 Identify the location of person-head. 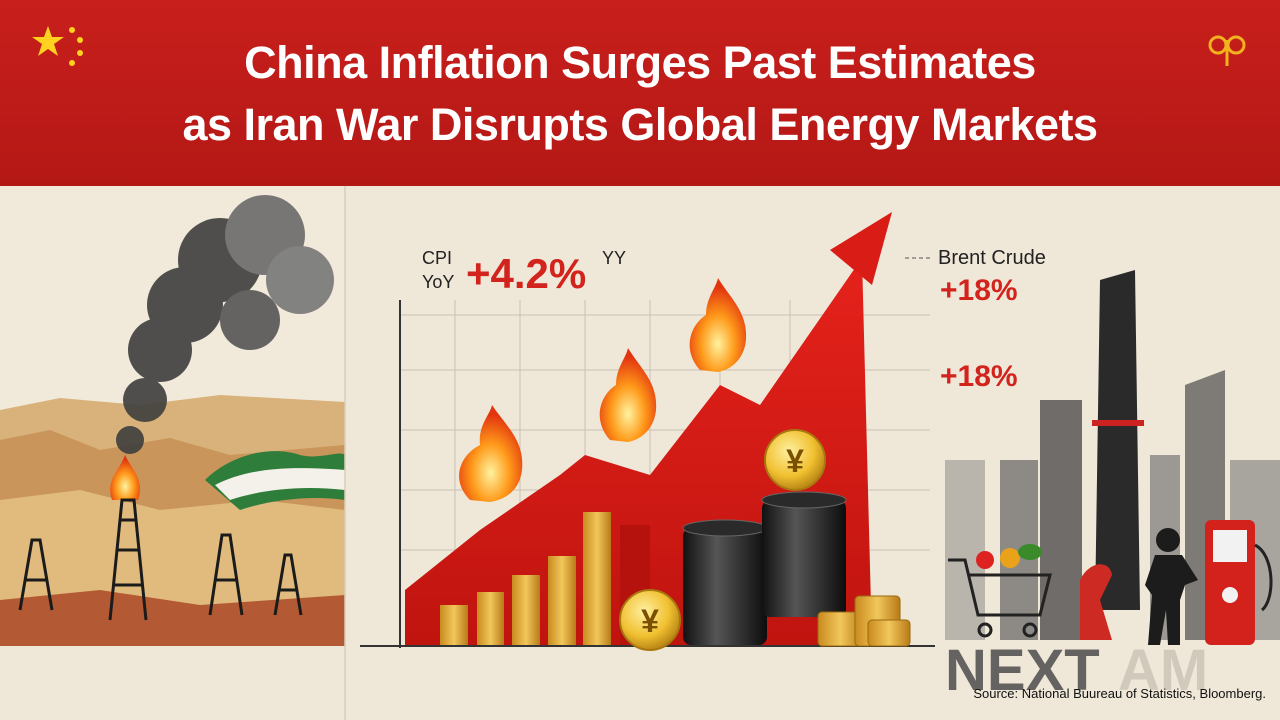
(1168, 540).